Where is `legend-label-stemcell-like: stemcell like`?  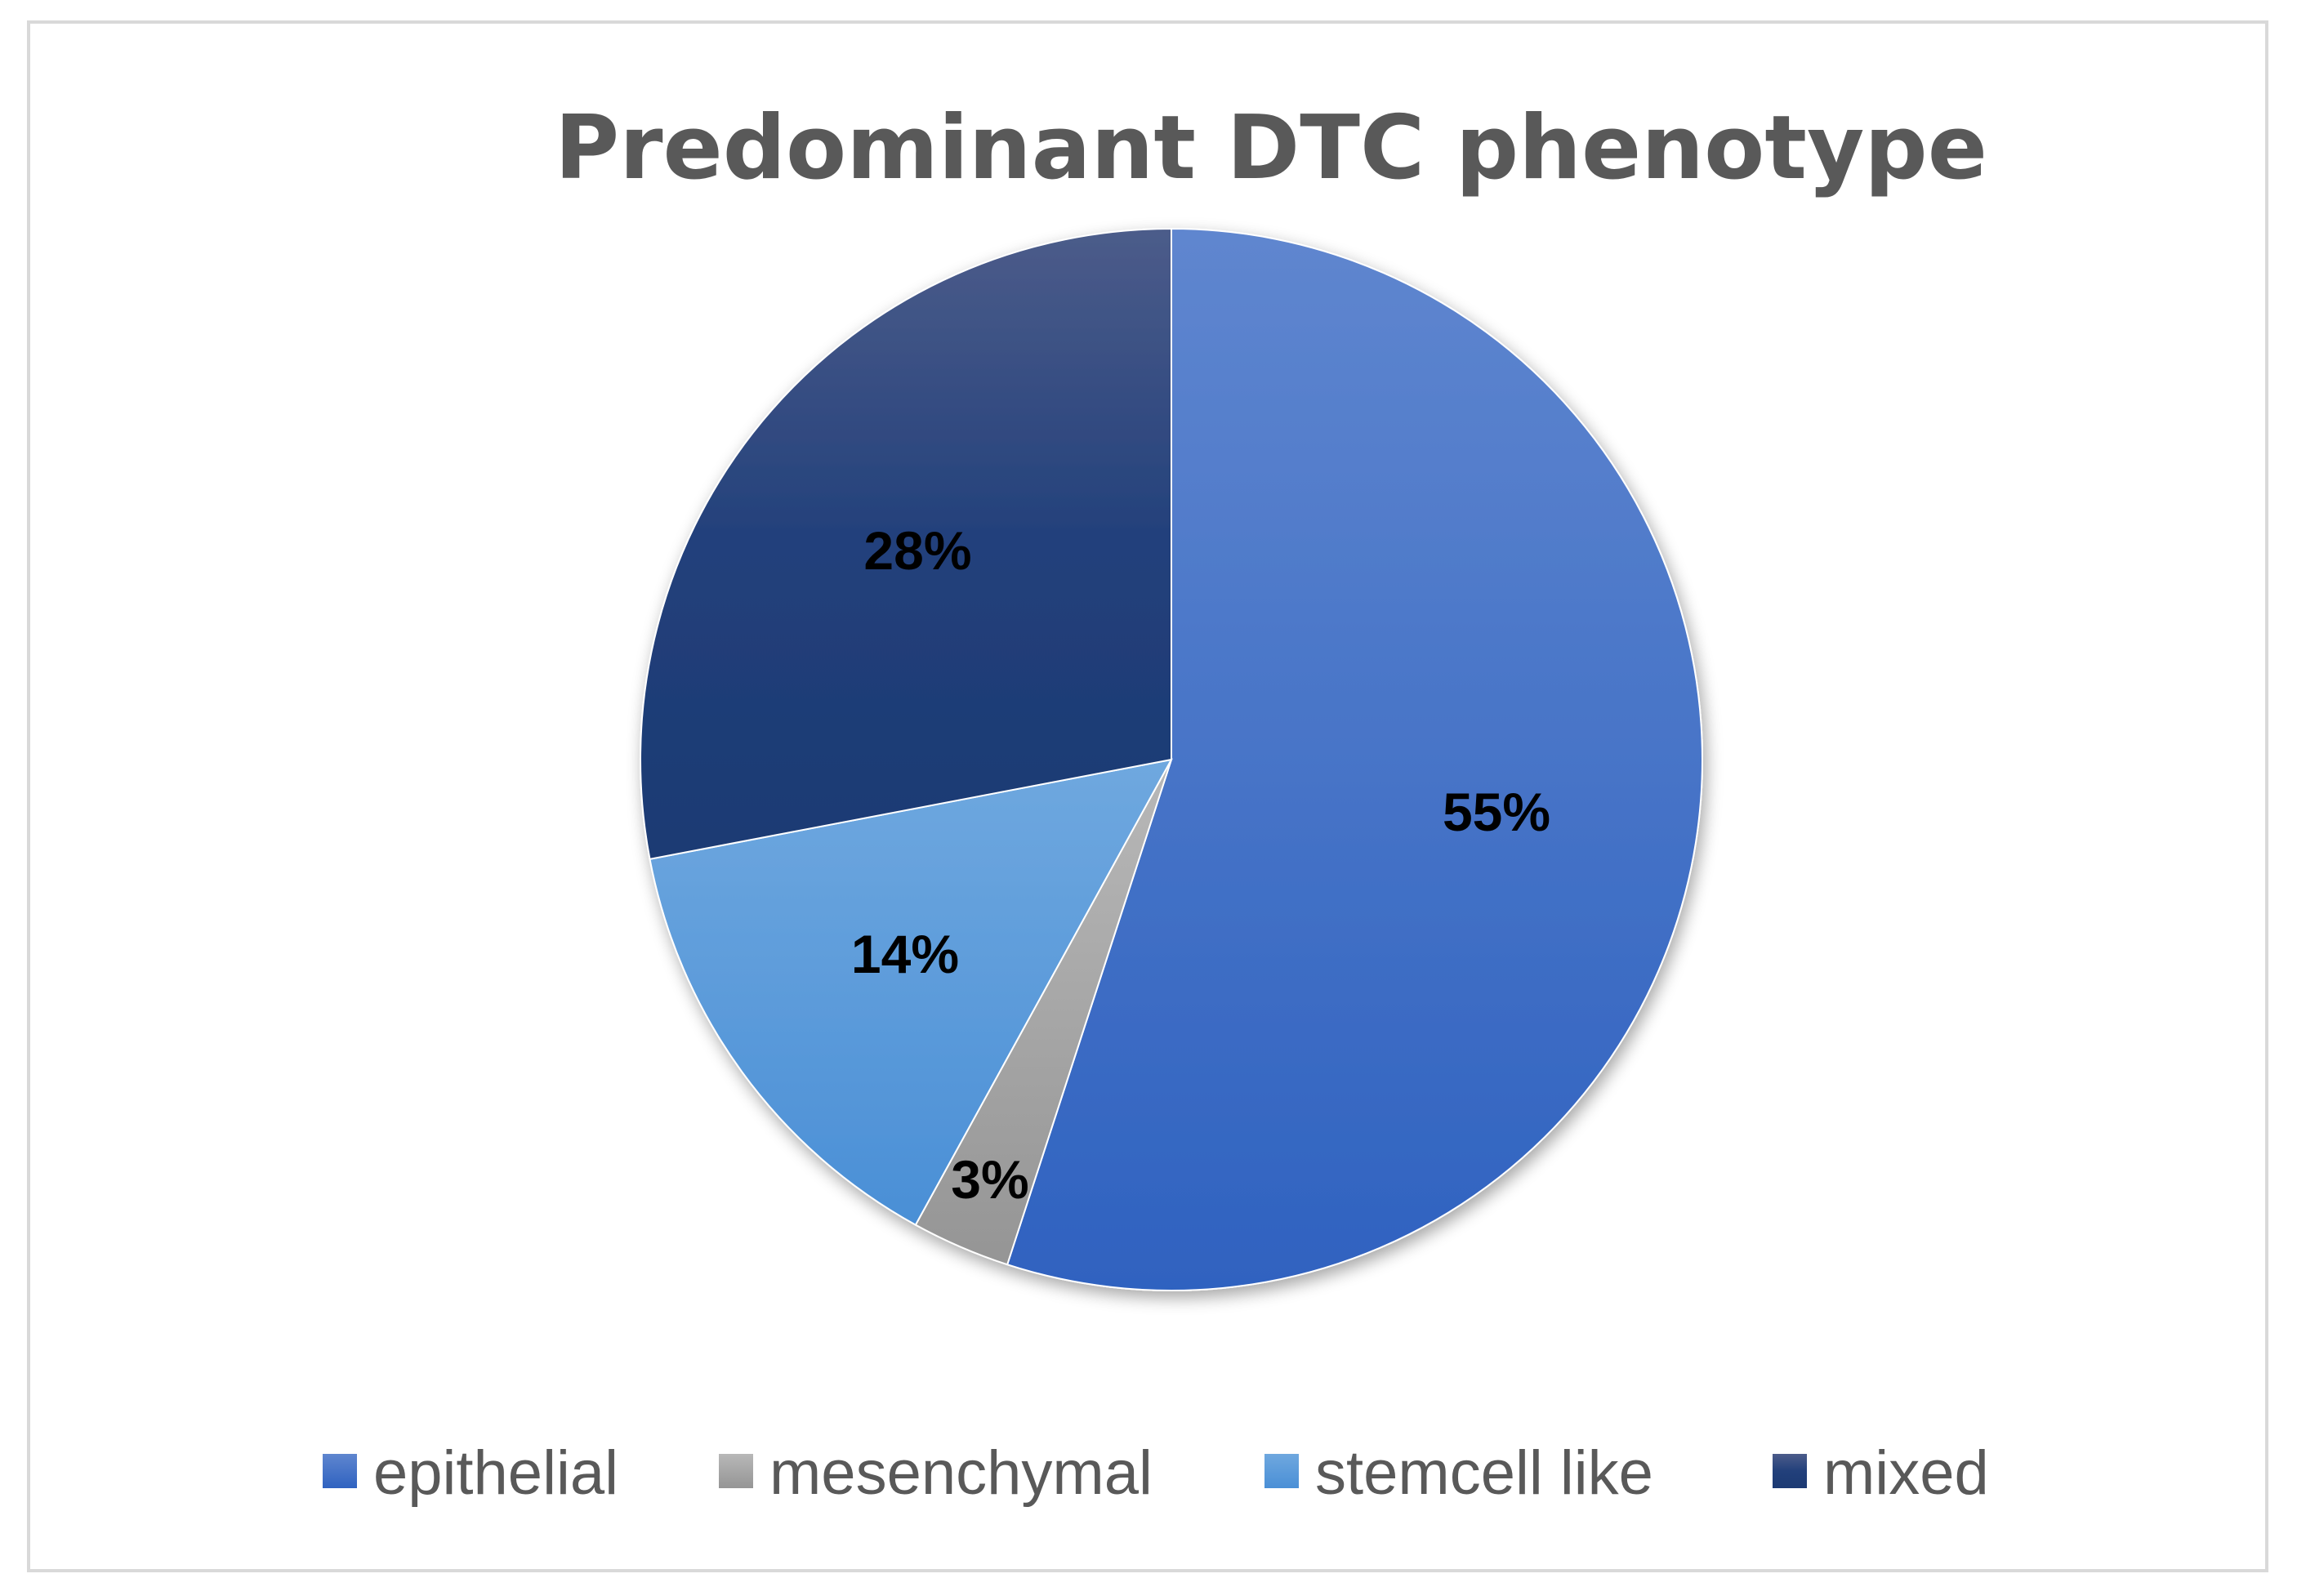
legend-label-stemcell-like: stemcell like is located at coordinates (1484, 1473).